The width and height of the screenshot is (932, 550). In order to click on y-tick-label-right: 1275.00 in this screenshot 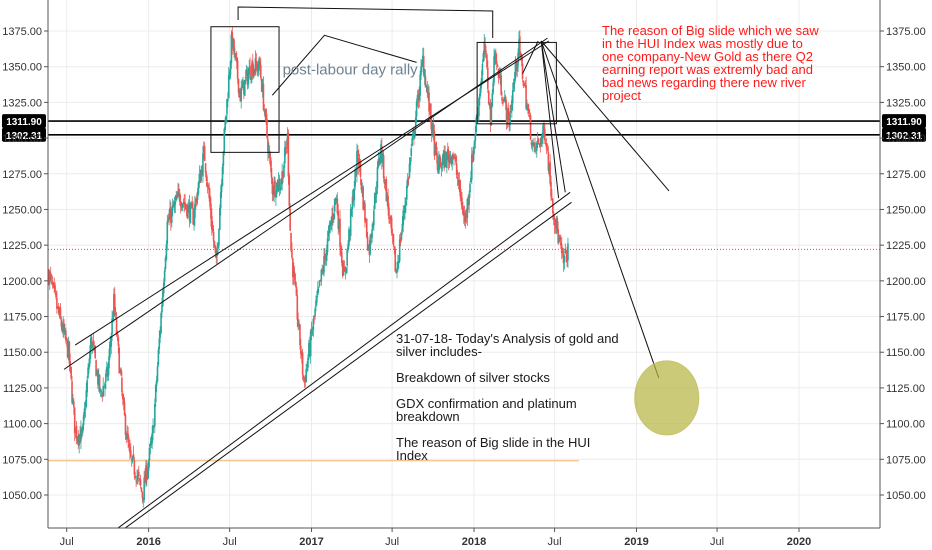, I will do `click(906, 175)`.